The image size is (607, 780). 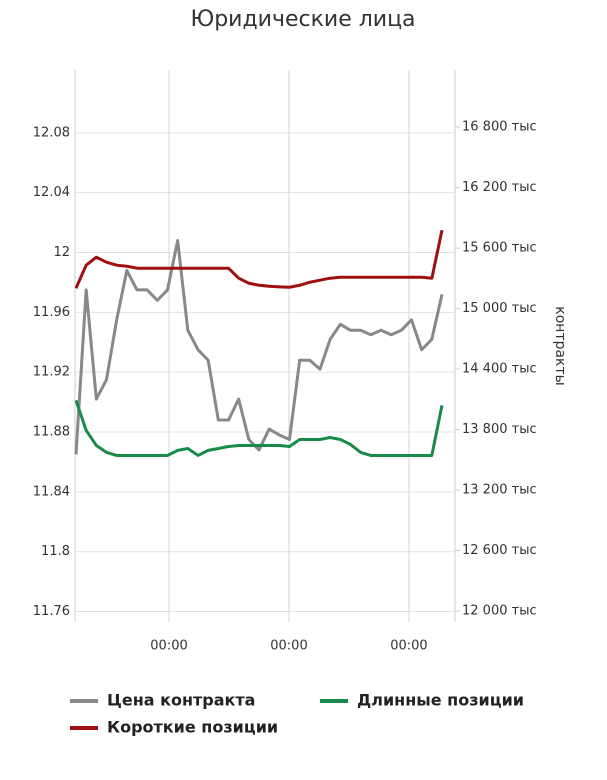 What do you see at coordinates (499, 490) in the screenshot?
I see `y2-tick-label: 13 200 тыс` at bounding box center [499, 490].